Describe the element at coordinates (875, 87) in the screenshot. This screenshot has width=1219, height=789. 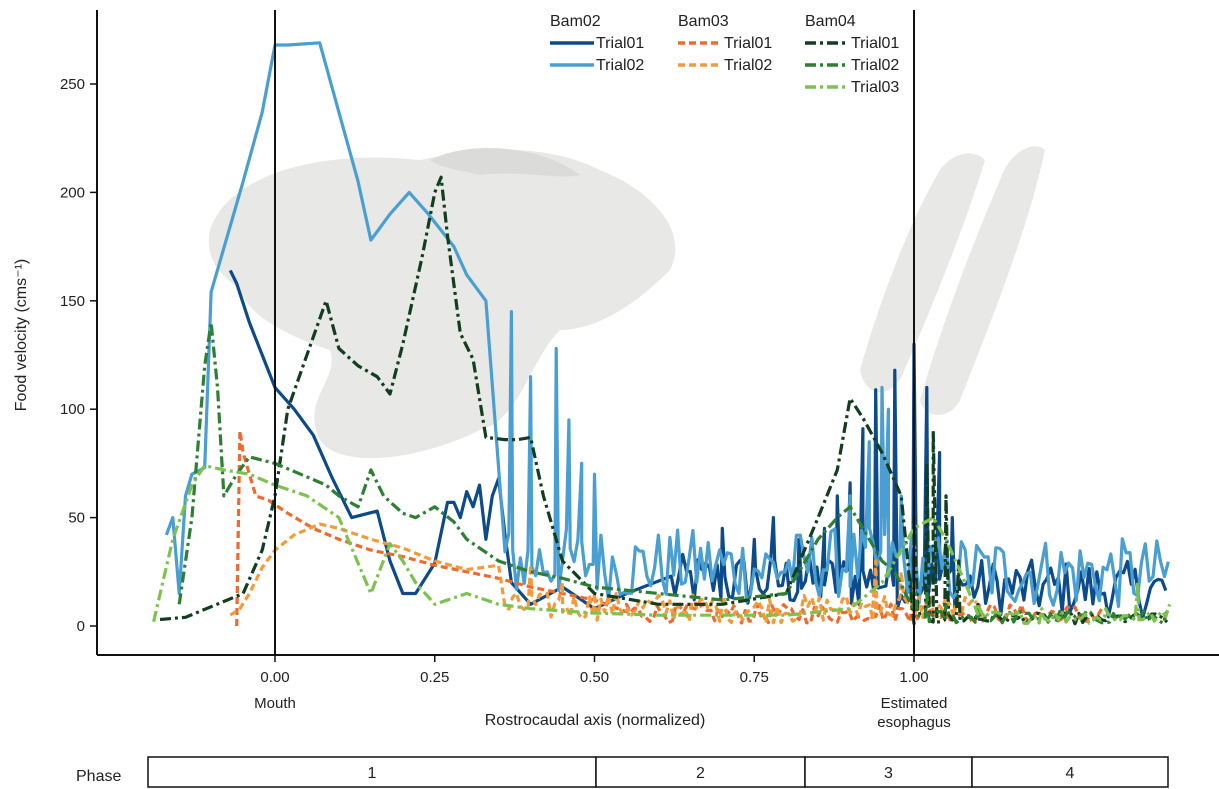
I see `legend-entry-label: Trial03` at that location.